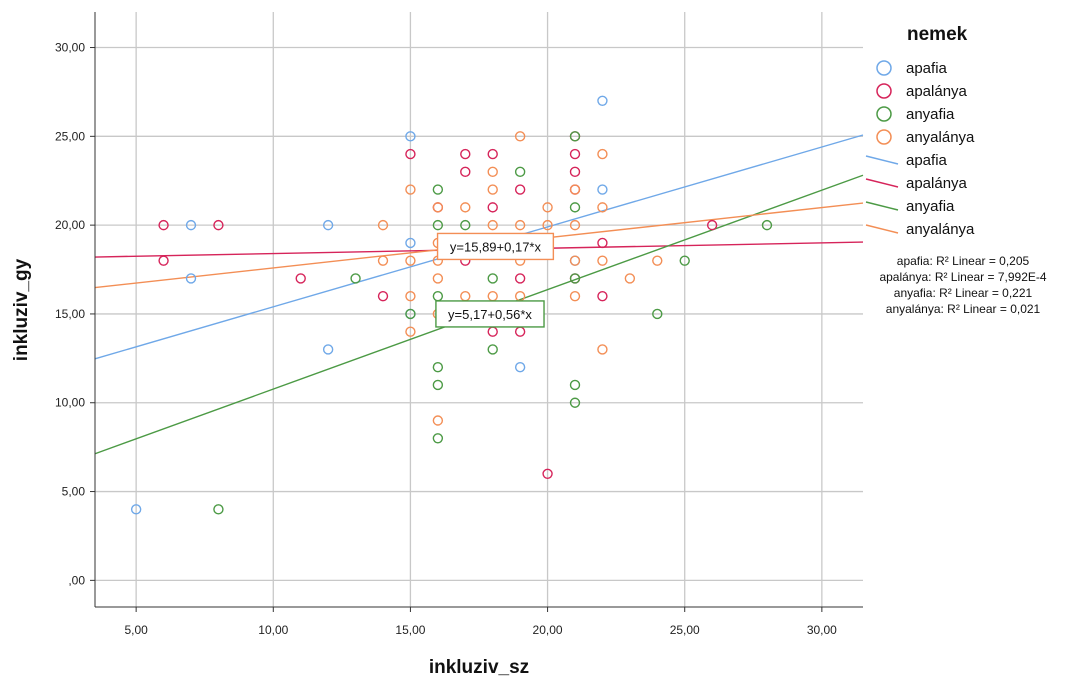 This screenshot has height=678, width=1077. What do you see at coordinates (930, 114) in the screenshot?
I see `legend-label: anyafia` at bounding box center [930, 114].